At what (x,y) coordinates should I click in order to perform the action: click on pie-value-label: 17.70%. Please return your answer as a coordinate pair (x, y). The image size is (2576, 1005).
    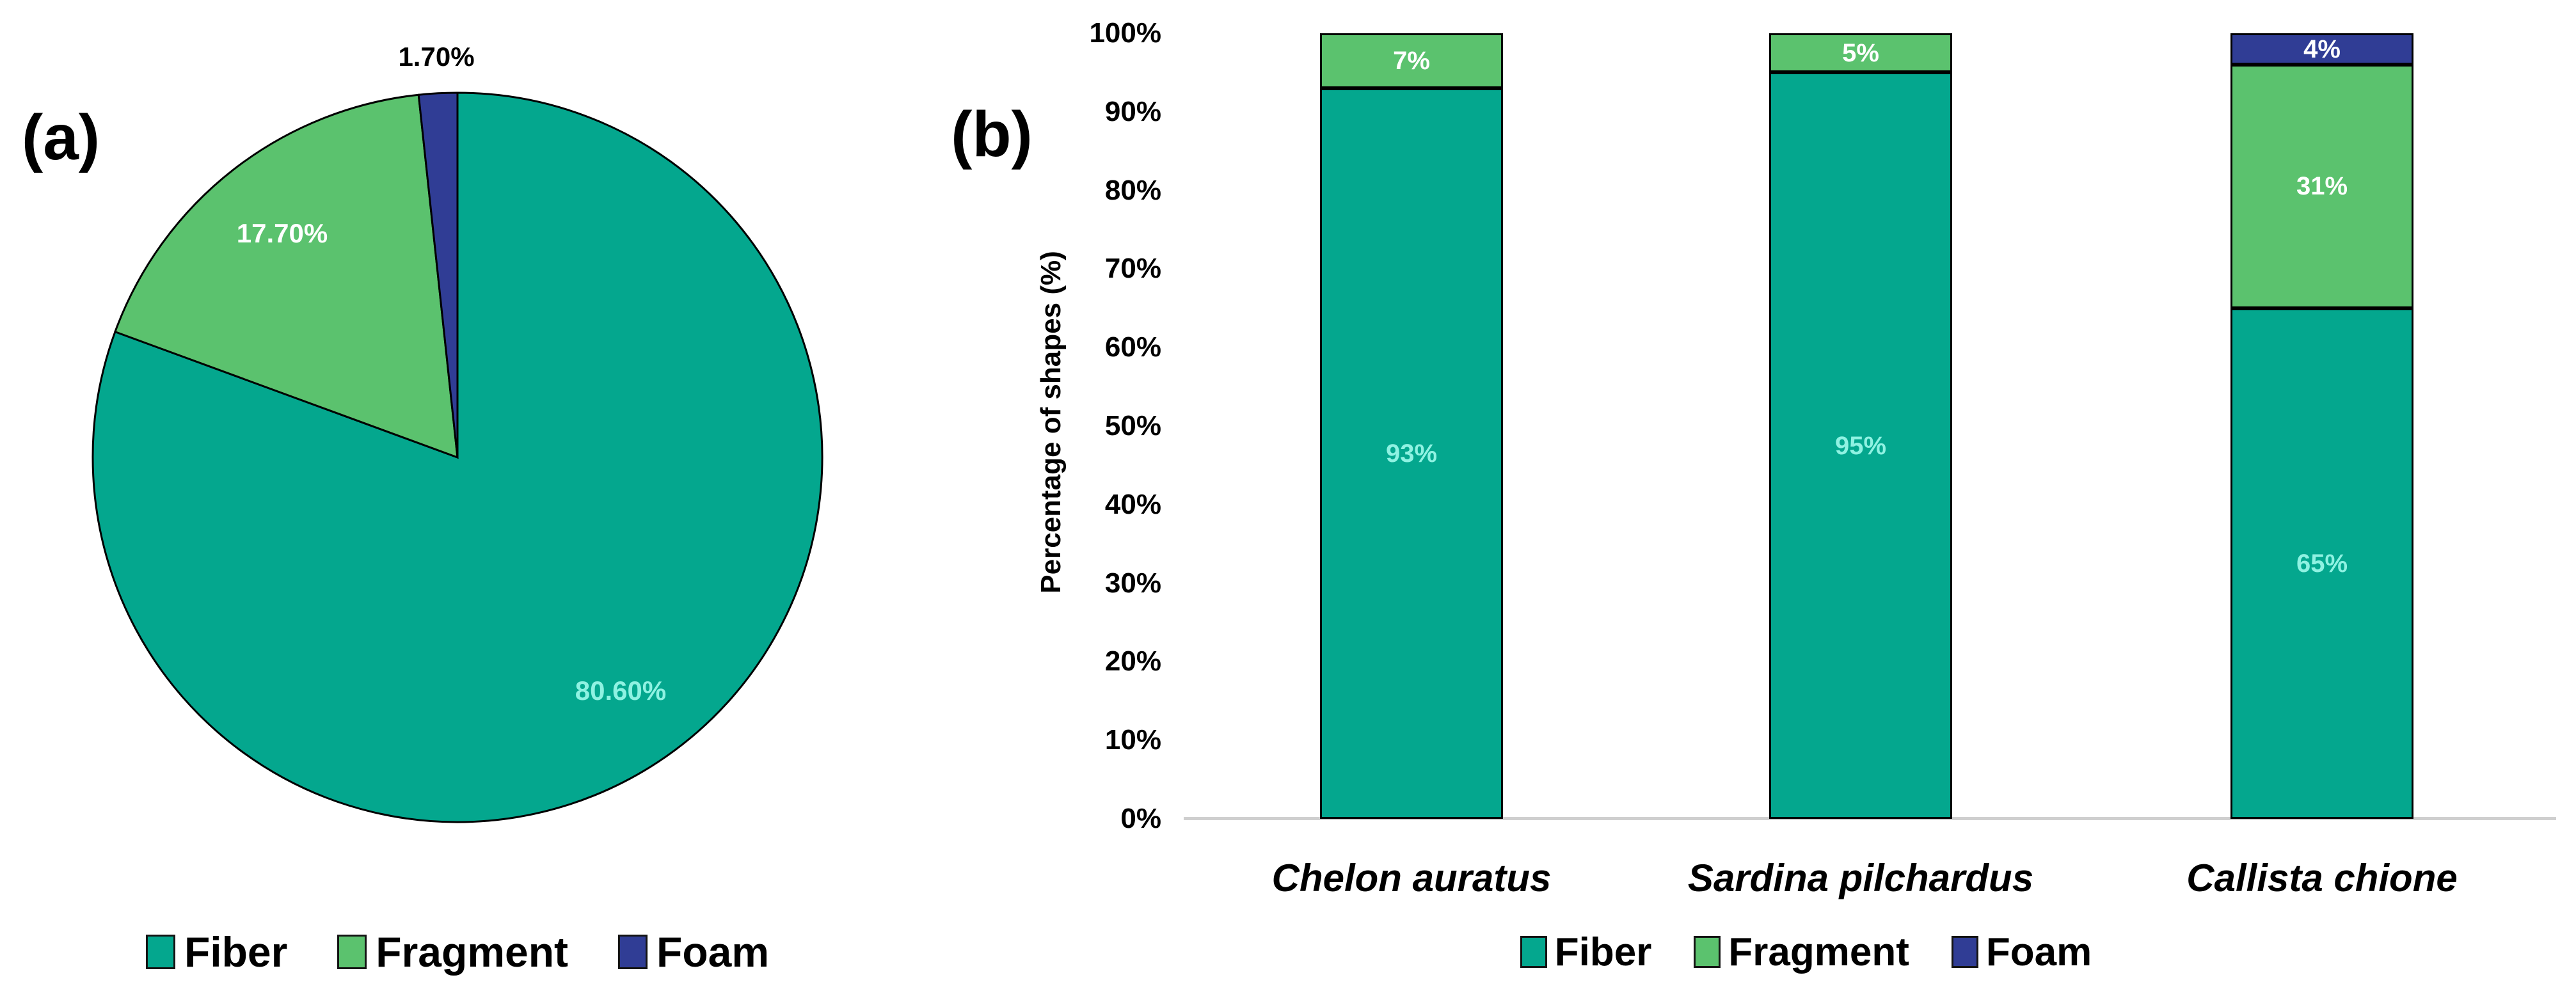
    Looking at the image, I should click on (282, 233).